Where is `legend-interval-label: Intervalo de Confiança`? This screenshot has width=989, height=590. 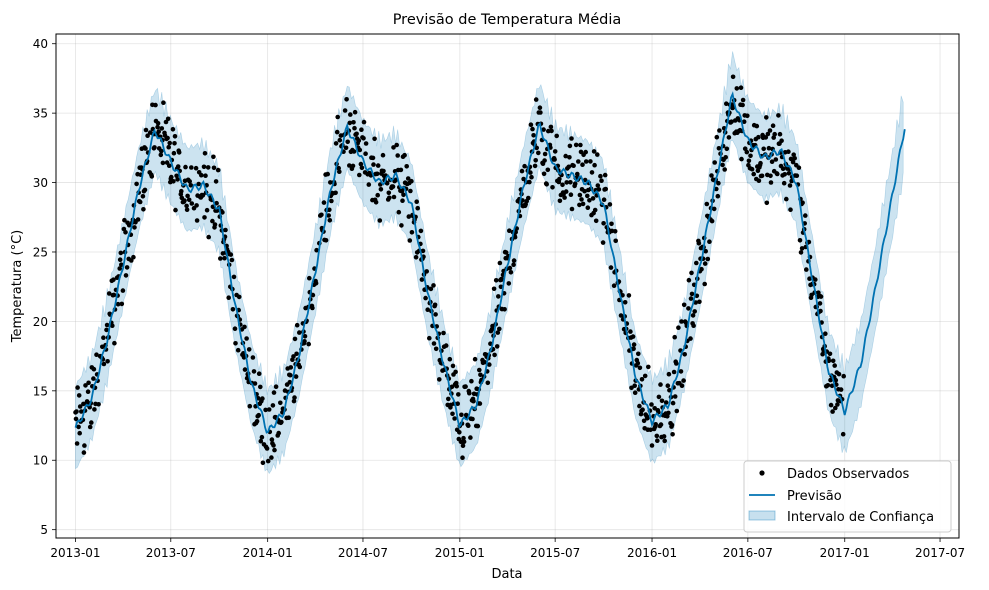
legend-interval-label: Intervalo de Confiança is located at coordinates (860, 517).